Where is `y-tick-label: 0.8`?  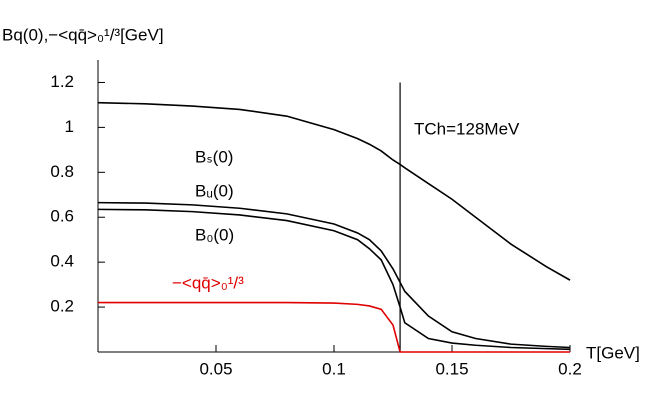
y-tick-label: 0.8 is located at coordinates (62, 171).